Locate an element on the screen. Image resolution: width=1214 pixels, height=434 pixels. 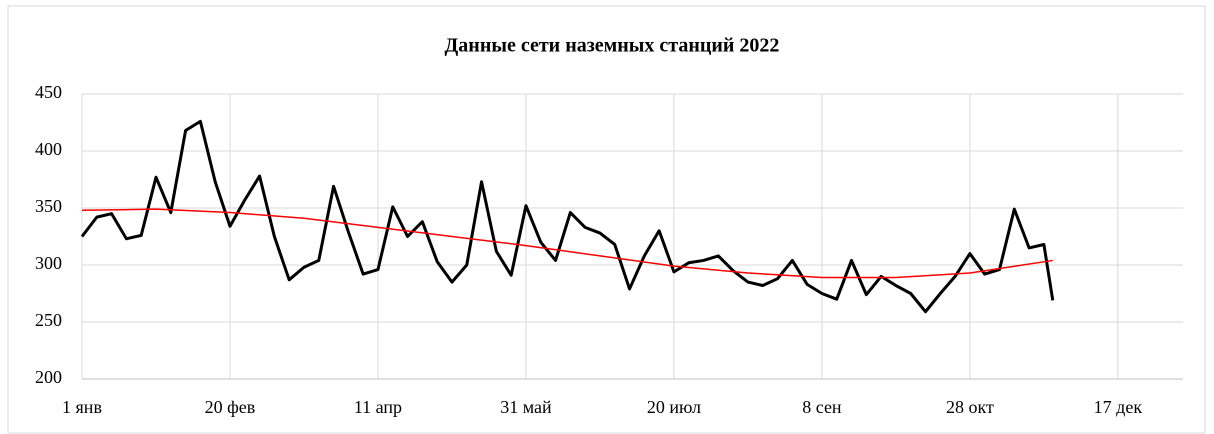
y-tick-label: 200 is located at coordinates (48, 377).